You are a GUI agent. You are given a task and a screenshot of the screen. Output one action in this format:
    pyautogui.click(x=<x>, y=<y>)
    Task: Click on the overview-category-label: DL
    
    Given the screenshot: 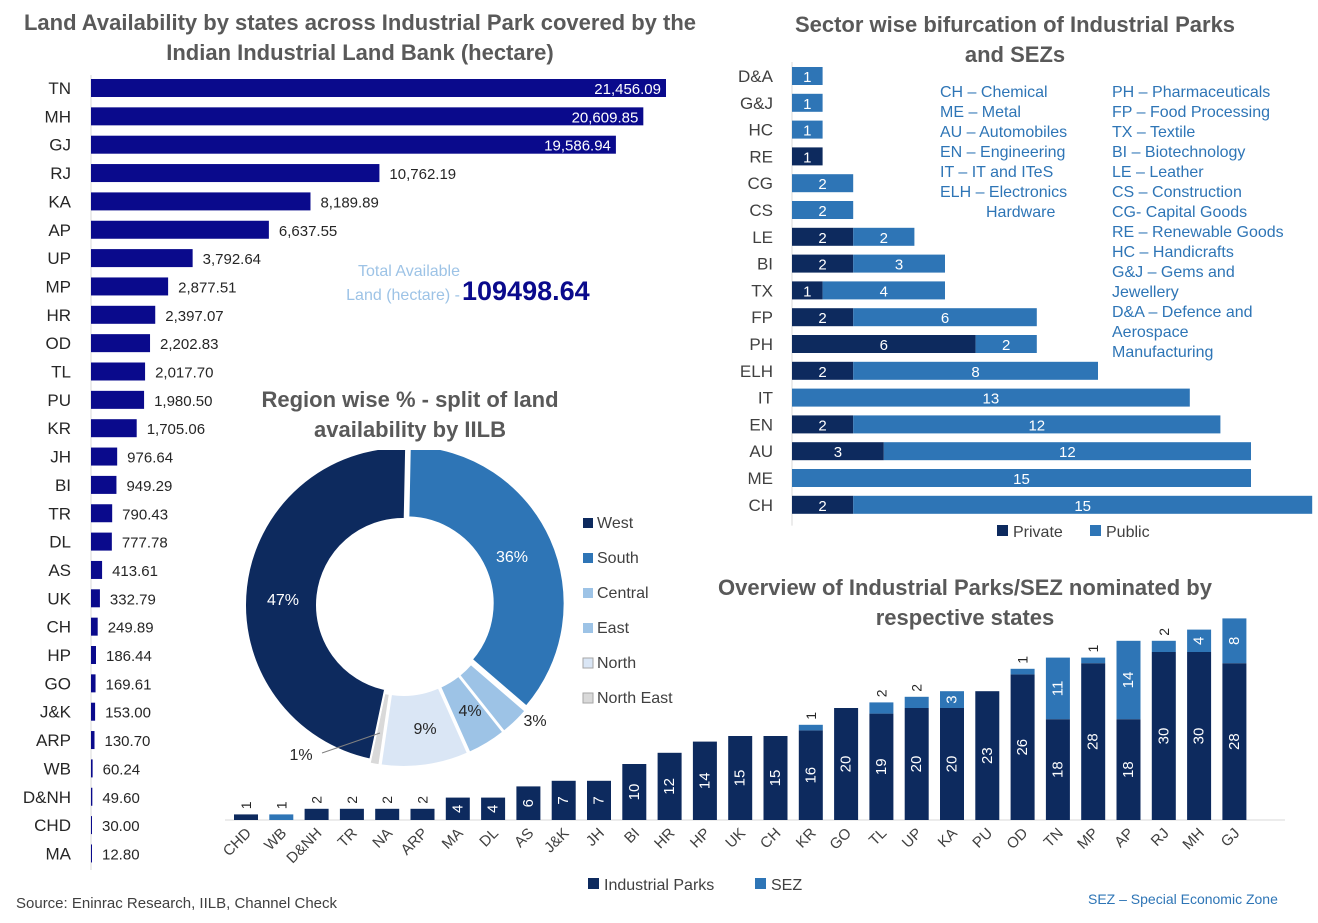 What is the action you would take?
    pyautogui.click(x=489, y=838)
    